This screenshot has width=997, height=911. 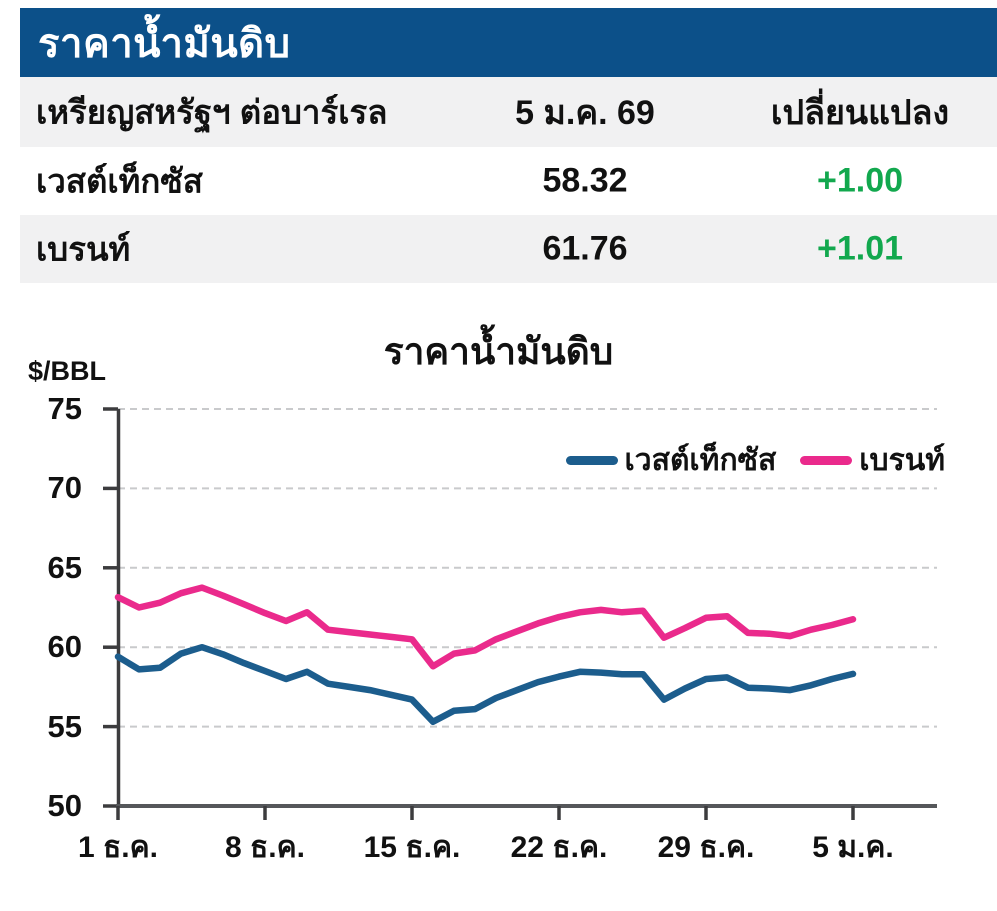 What do you see at coordinates (119, 181) in the screenshot?
I see `row-label: เวสต์เท็กซัส` at bounding box center [119, 181].